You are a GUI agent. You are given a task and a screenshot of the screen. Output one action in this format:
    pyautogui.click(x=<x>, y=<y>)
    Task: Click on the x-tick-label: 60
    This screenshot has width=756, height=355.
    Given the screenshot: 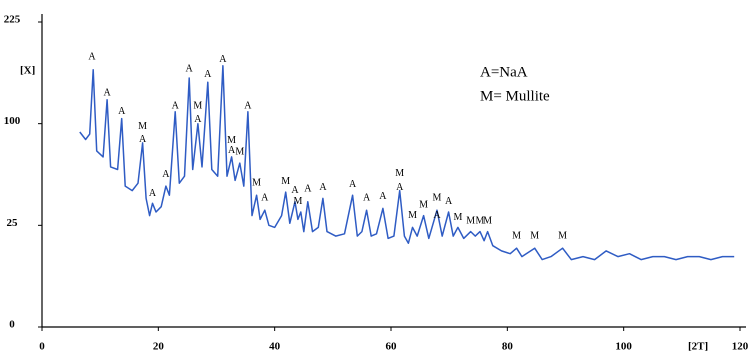 What is the action you would take?
    pyautogui.click(x=392, y=347)
    